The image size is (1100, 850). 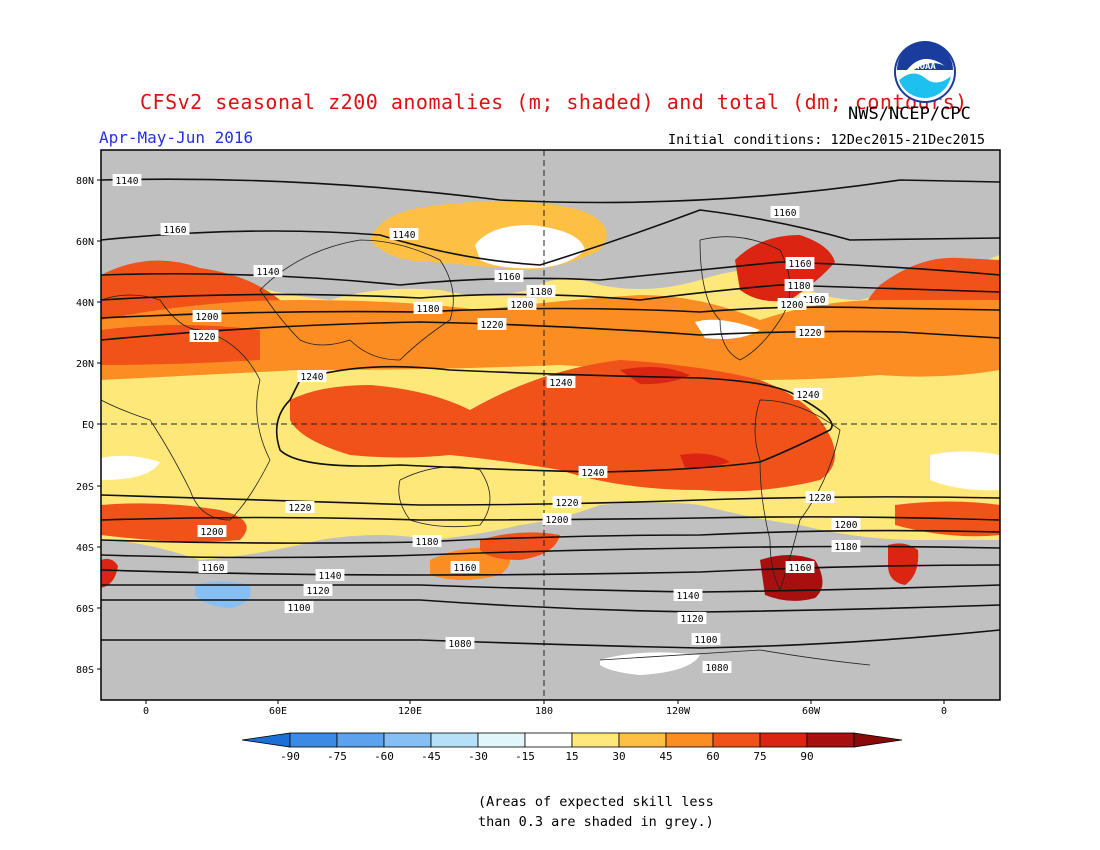 I want to click on noaa-logo: NOAA, so click(x=925, y=72).